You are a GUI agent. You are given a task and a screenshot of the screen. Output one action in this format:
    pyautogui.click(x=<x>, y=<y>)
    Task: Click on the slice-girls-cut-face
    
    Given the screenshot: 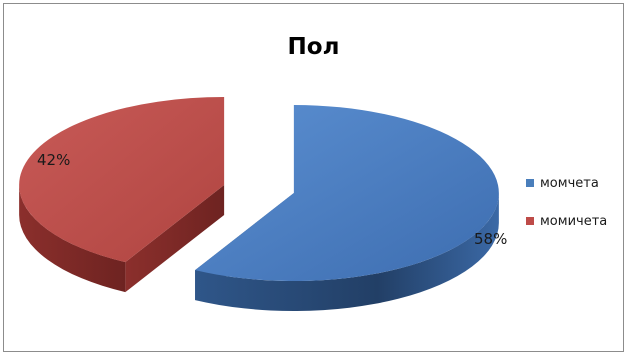 What is the action you would take?
    pyautogui.click(x=175, y=238)
    